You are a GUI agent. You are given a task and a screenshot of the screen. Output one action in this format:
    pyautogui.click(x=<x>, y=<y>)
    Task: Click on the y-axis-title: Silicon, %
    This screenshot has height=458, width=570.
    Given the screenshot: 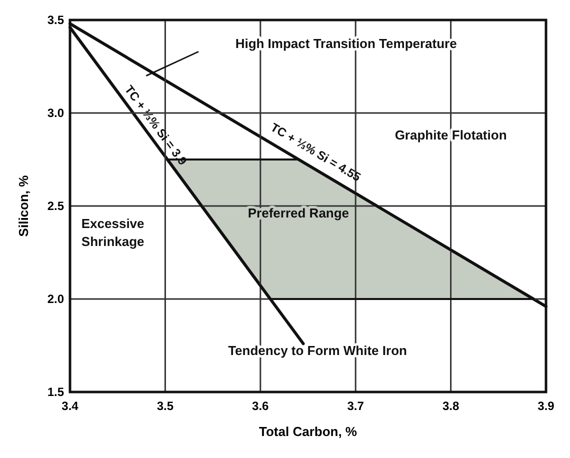 What is the action you would take?
    pyautogui.click(x=23, y=205)
    